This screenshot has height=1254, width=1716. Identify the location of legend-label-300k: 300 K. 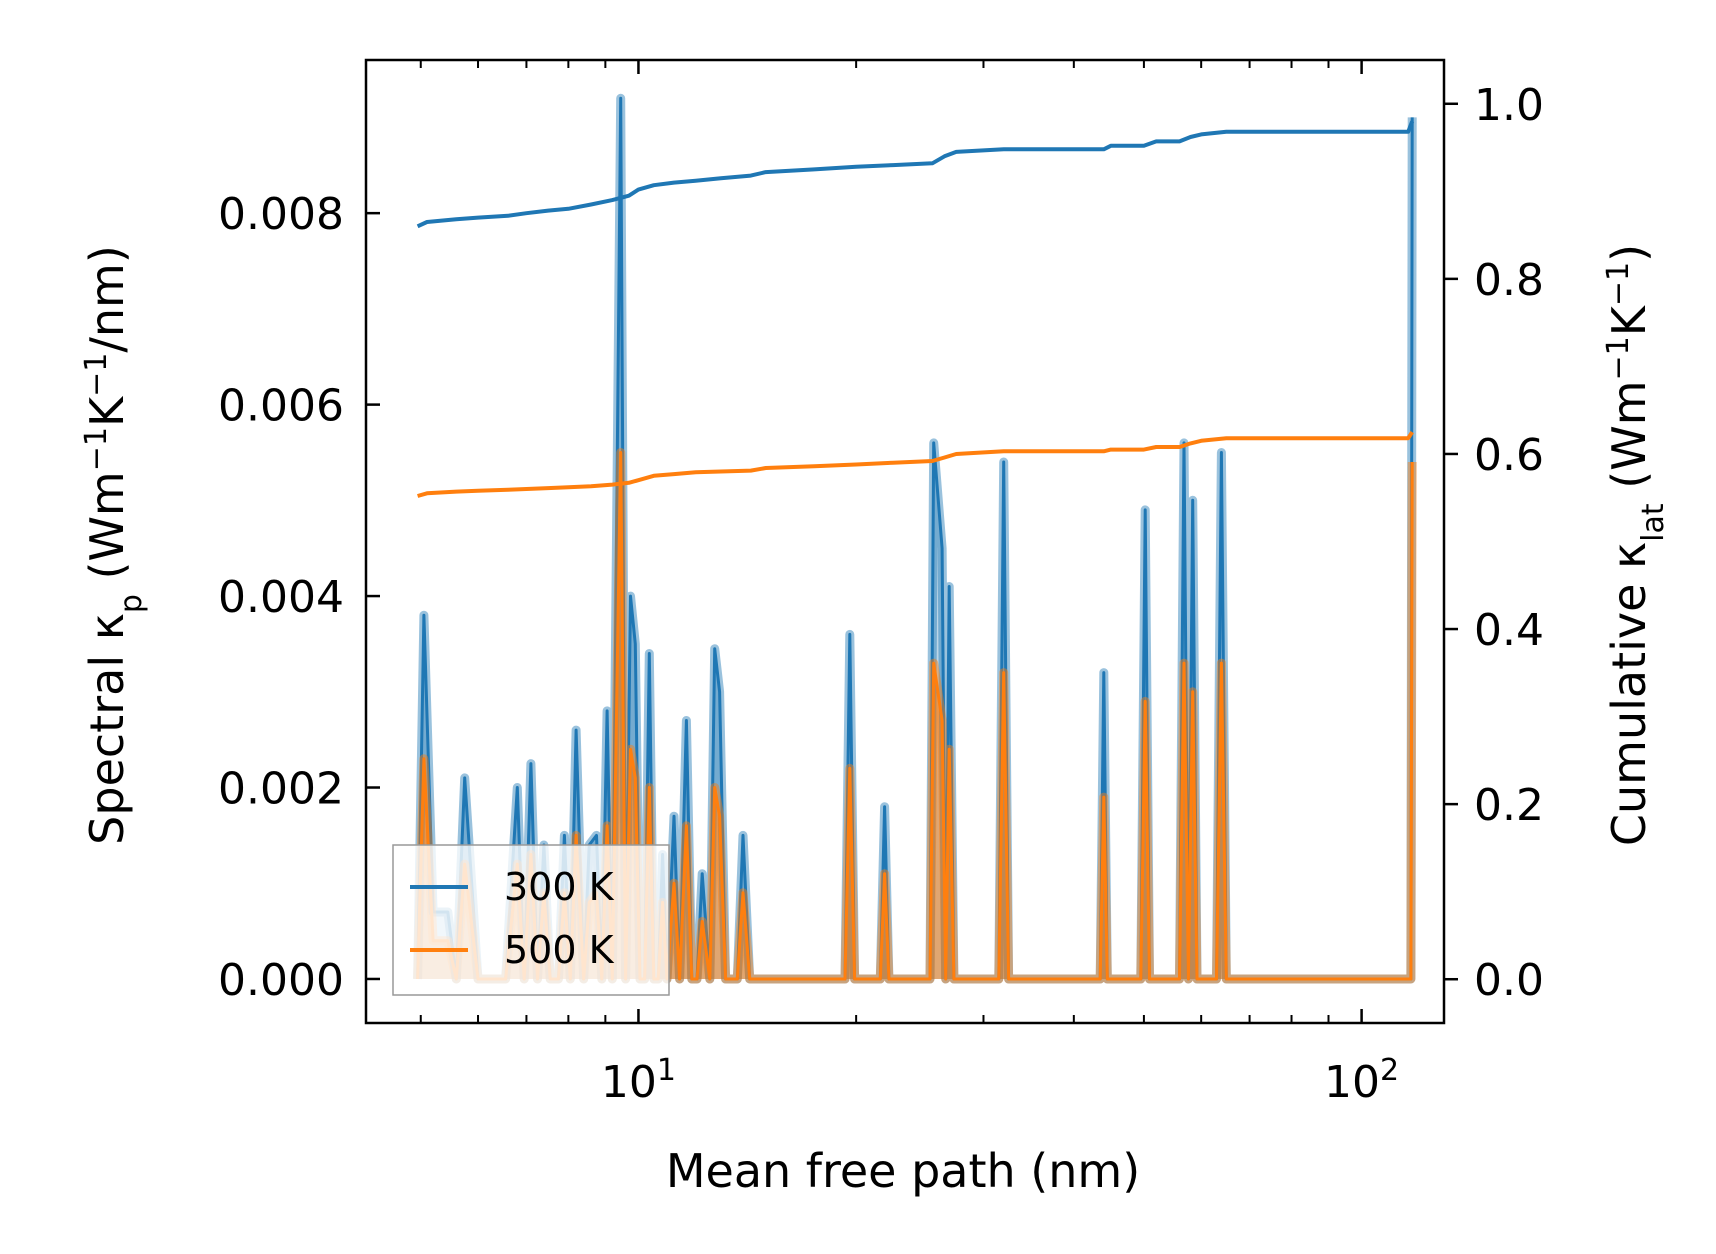
(559, 887).